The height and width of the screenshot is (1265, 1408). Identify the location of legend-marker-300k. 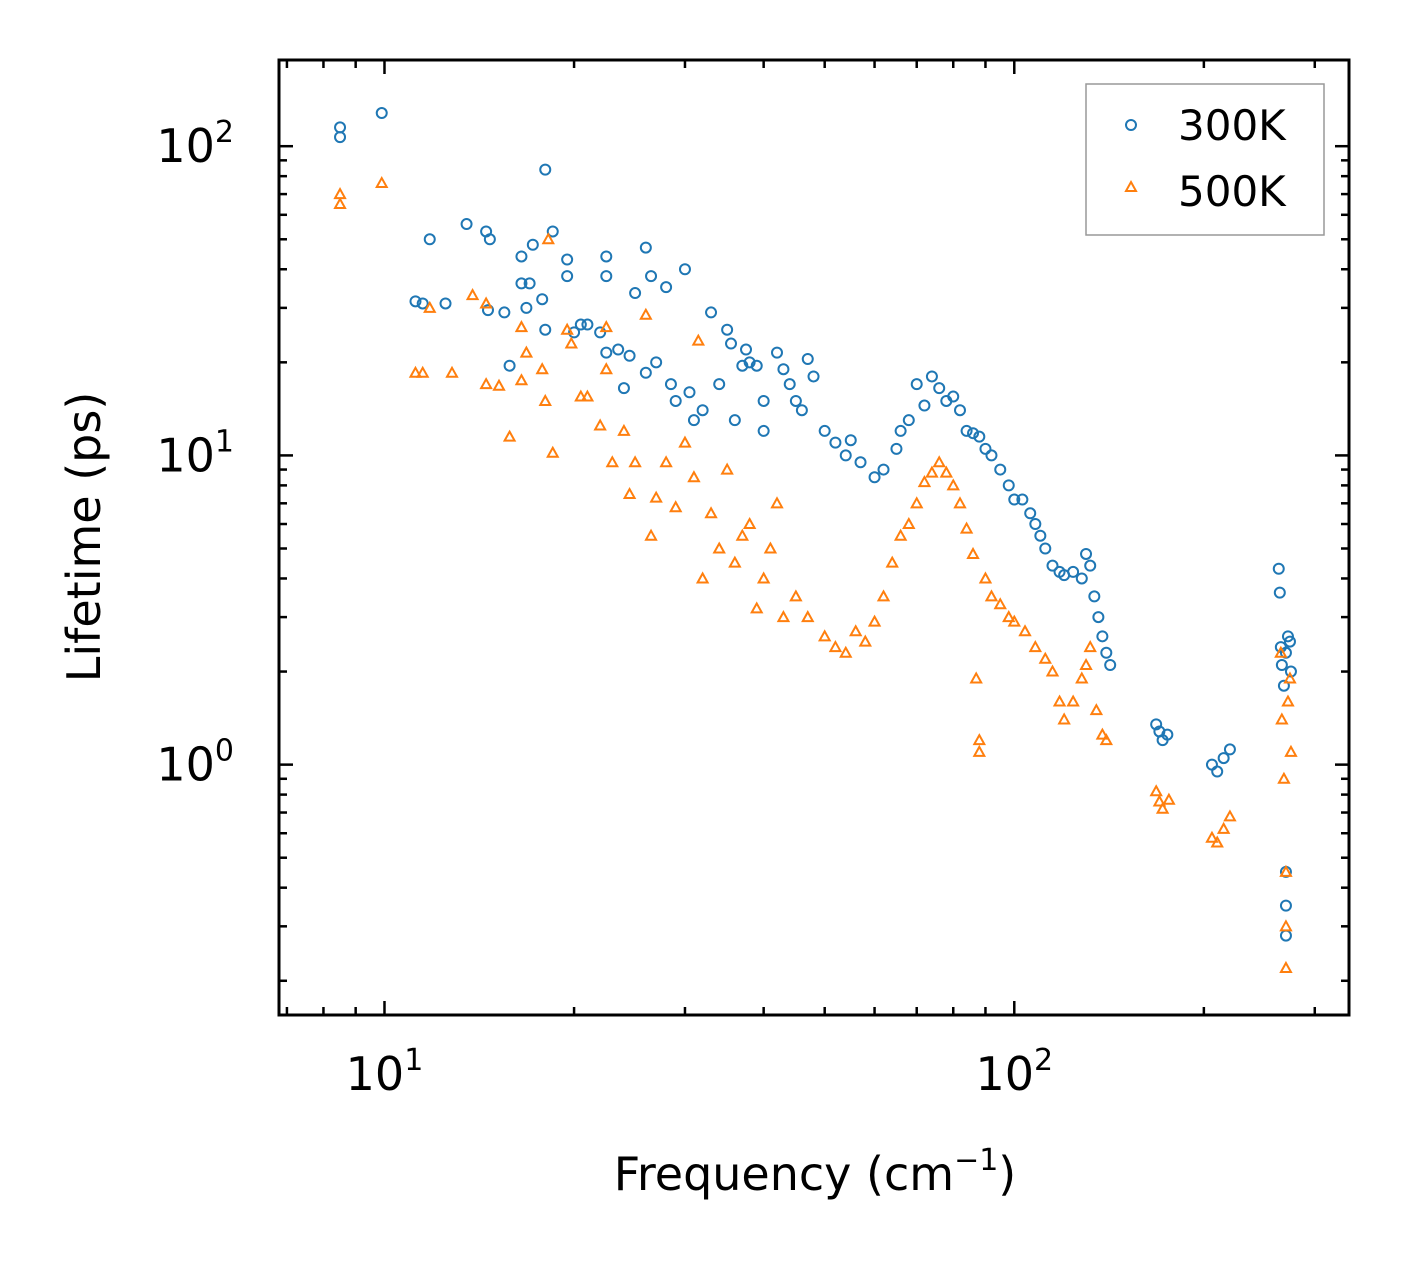
(1131, 125).